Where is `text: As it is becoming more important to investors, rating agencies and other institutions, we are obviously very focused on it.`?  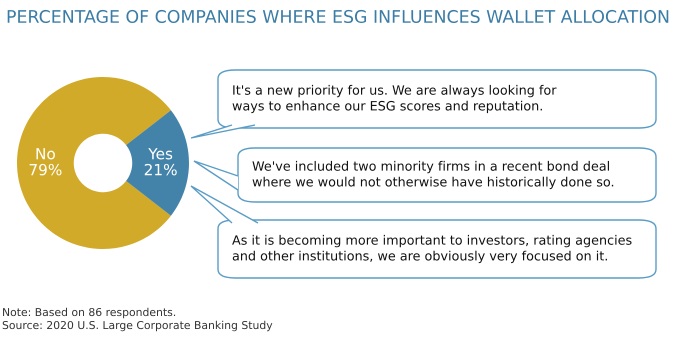
text: As it is becoming more important to investors, rating agencies and other institutions, we are obviously very focused on it. is located at coordinates (432, 249).